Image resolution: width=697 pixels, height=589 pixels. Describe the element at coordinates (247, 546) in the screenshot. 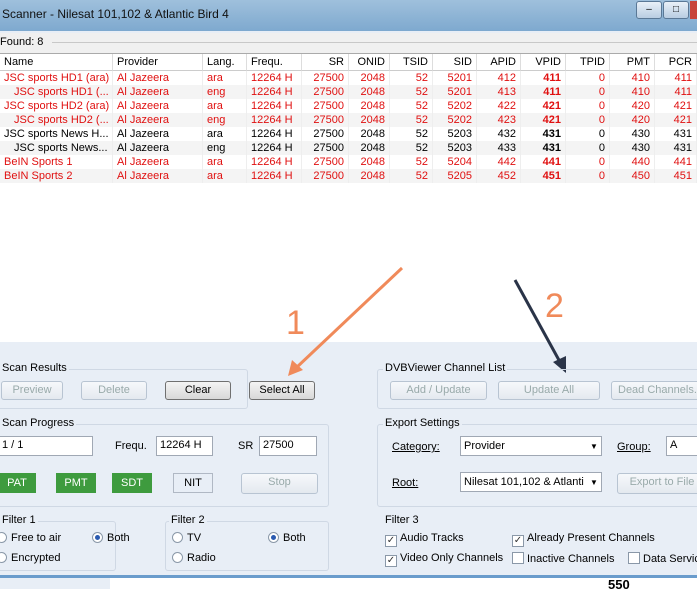

I see `filter2-group` at that location.